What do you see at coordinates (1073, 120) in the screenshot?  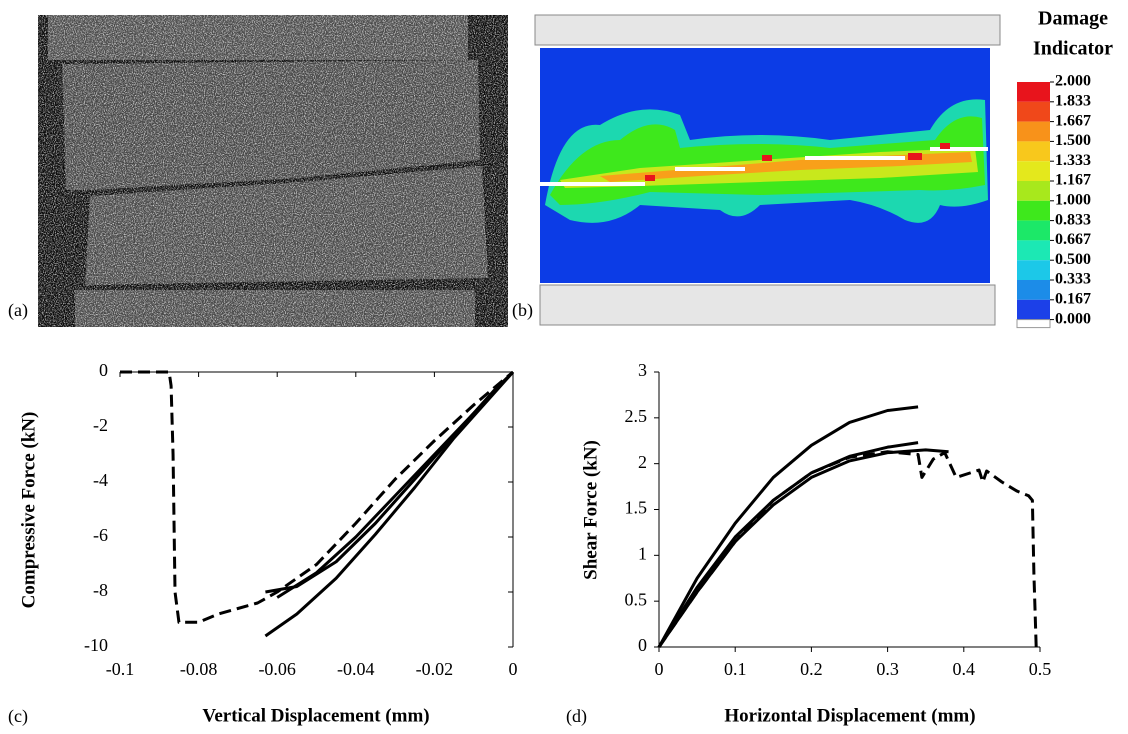 I see `colorbar-label: 1.667` at bounding box center [1073, 120].